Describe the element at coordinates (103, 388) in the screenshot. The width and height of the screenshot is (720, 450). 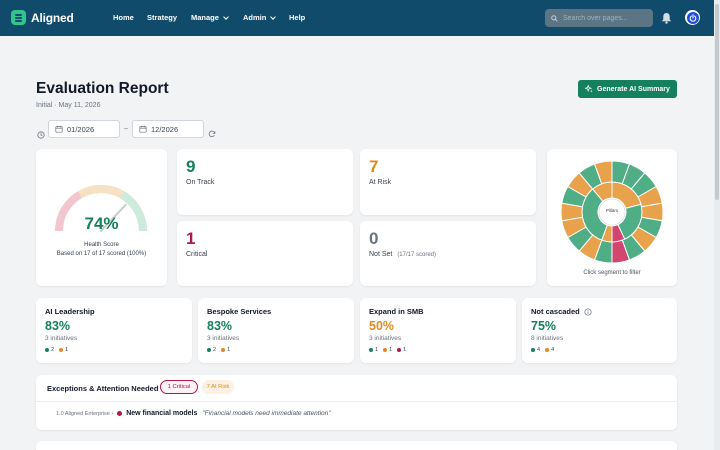
I see `exceptions-title: Exceptions & Attention Needed` at that location.